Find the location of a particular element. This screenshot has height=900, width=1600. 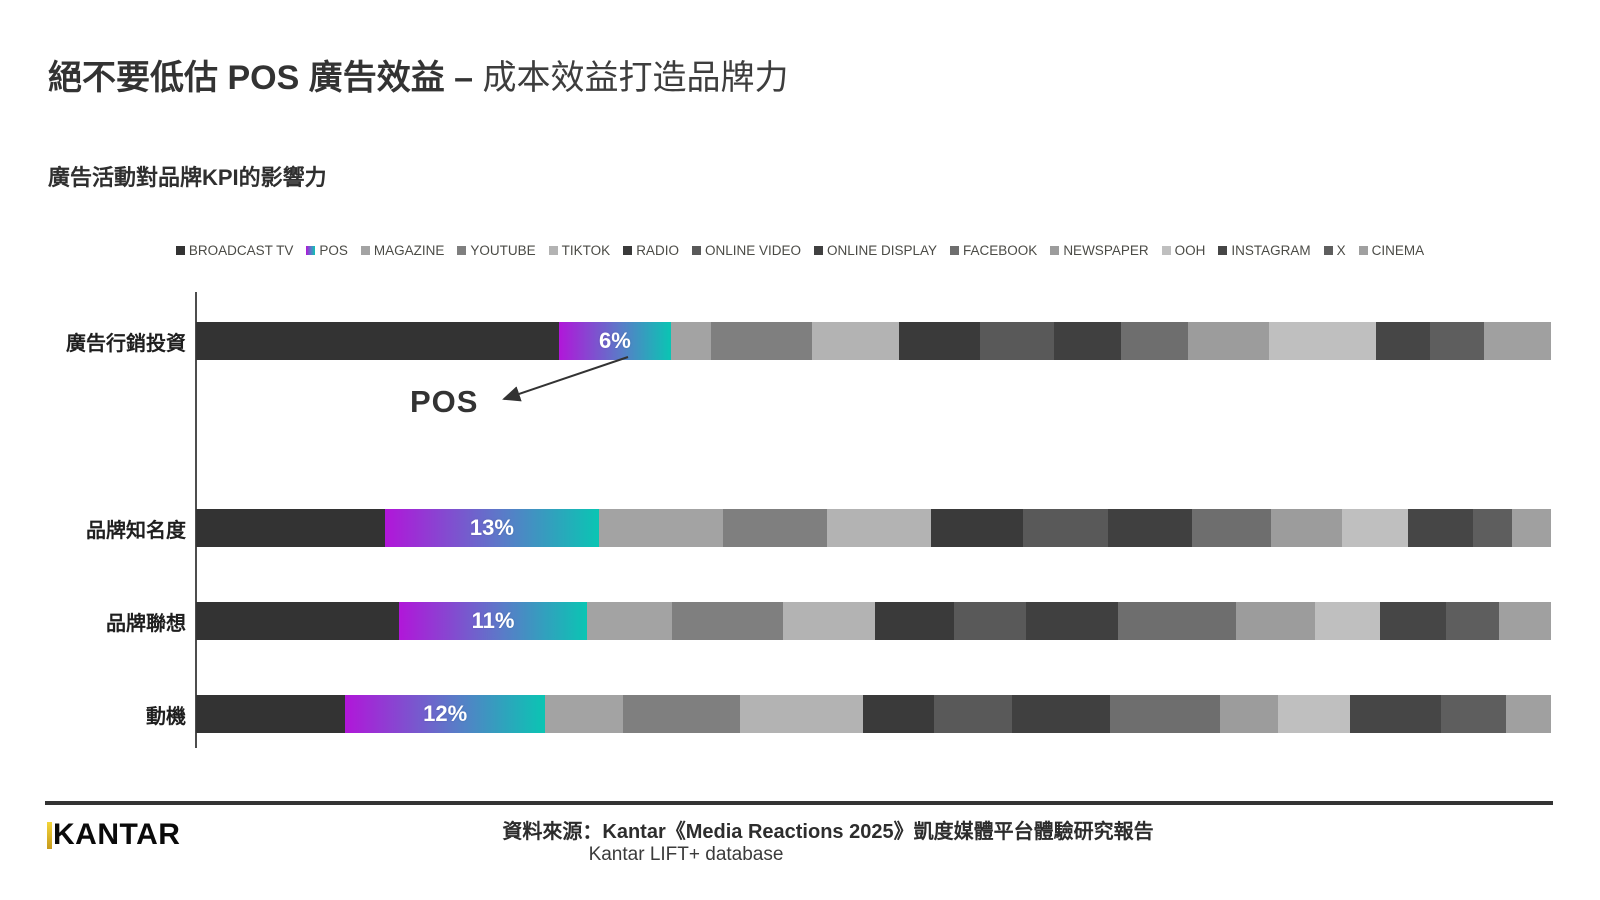

bar-segment-pos: 11% is located at coordinates (493, 621).